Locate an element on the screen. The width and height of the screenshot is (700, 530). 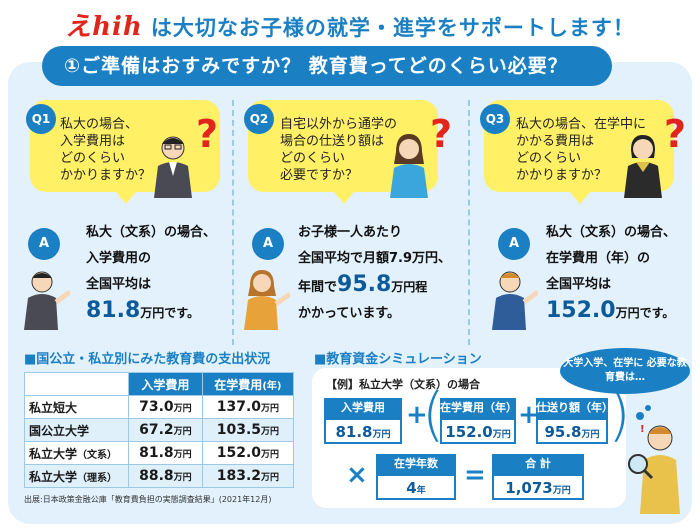
column-header-tuition: 在学費用(年) is located at coordinates (248, 384).